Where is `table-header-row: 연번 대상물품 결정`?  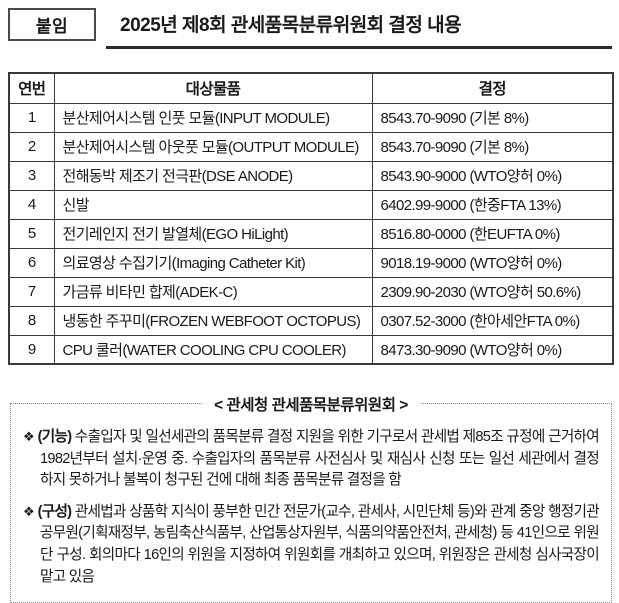 table-header-row: 연번 대상물품 결정 is located at coordinates (311, 88).